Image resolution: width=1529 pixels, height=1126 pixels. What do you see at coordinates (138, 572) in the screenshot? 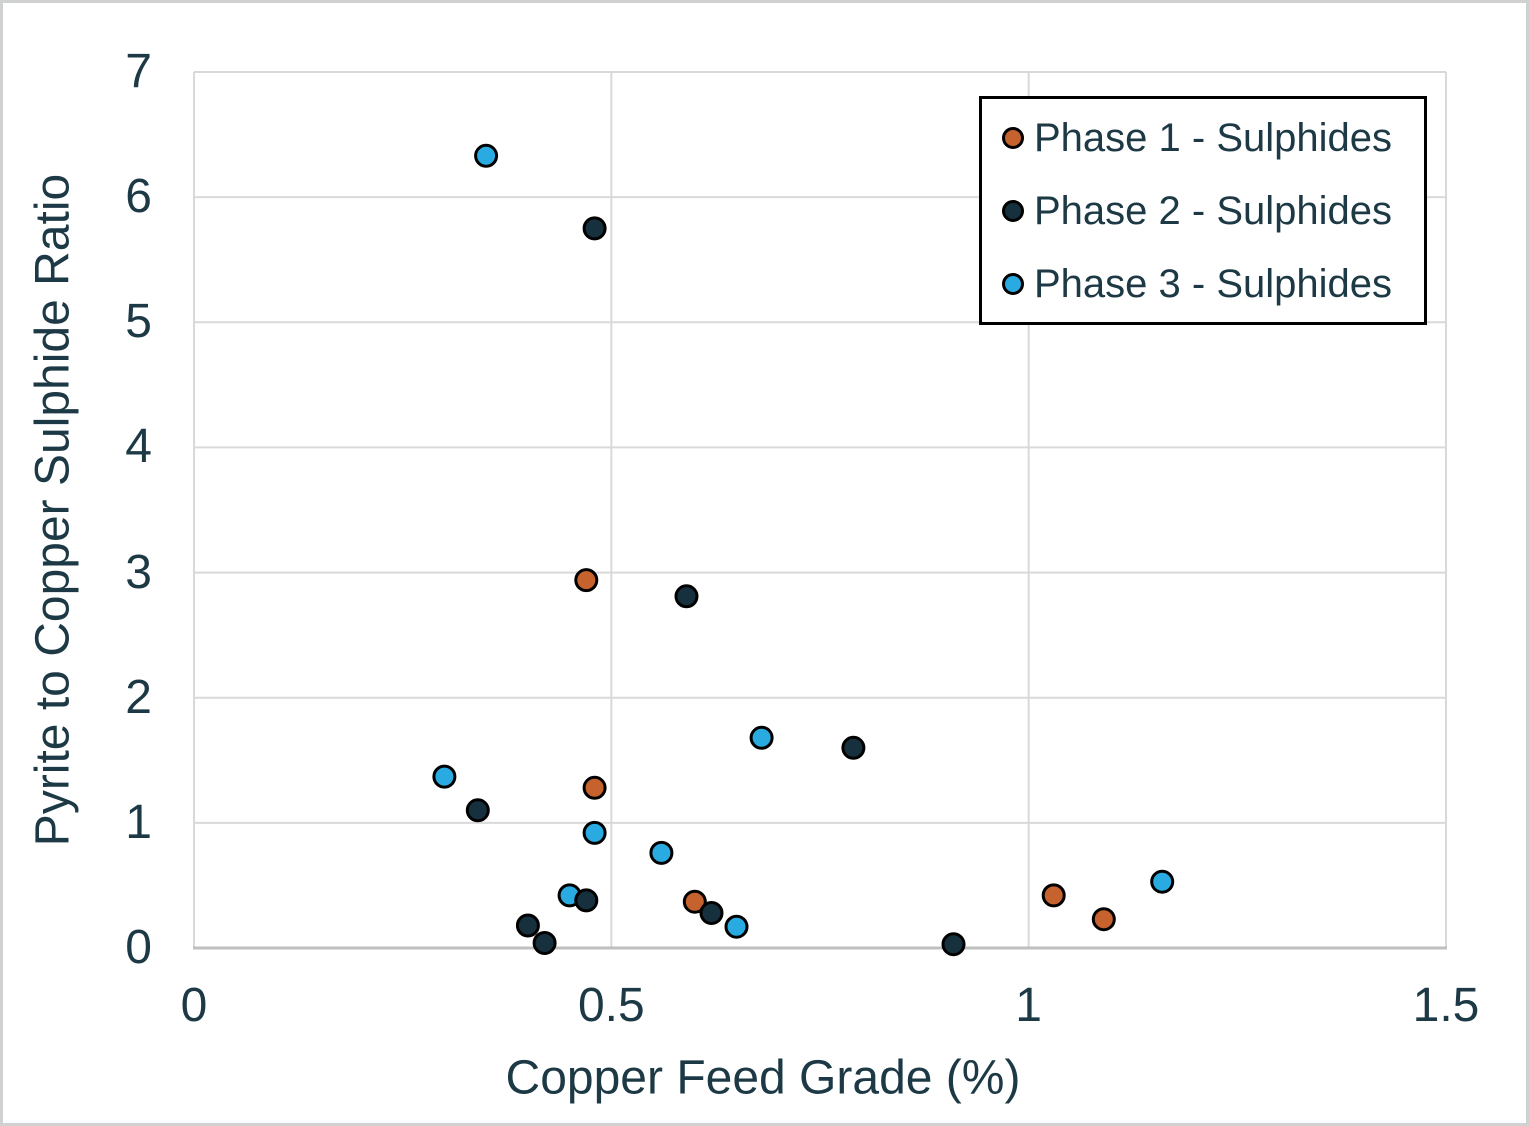
I see `y-tick-label: 3` at bounding box center [138, 572].